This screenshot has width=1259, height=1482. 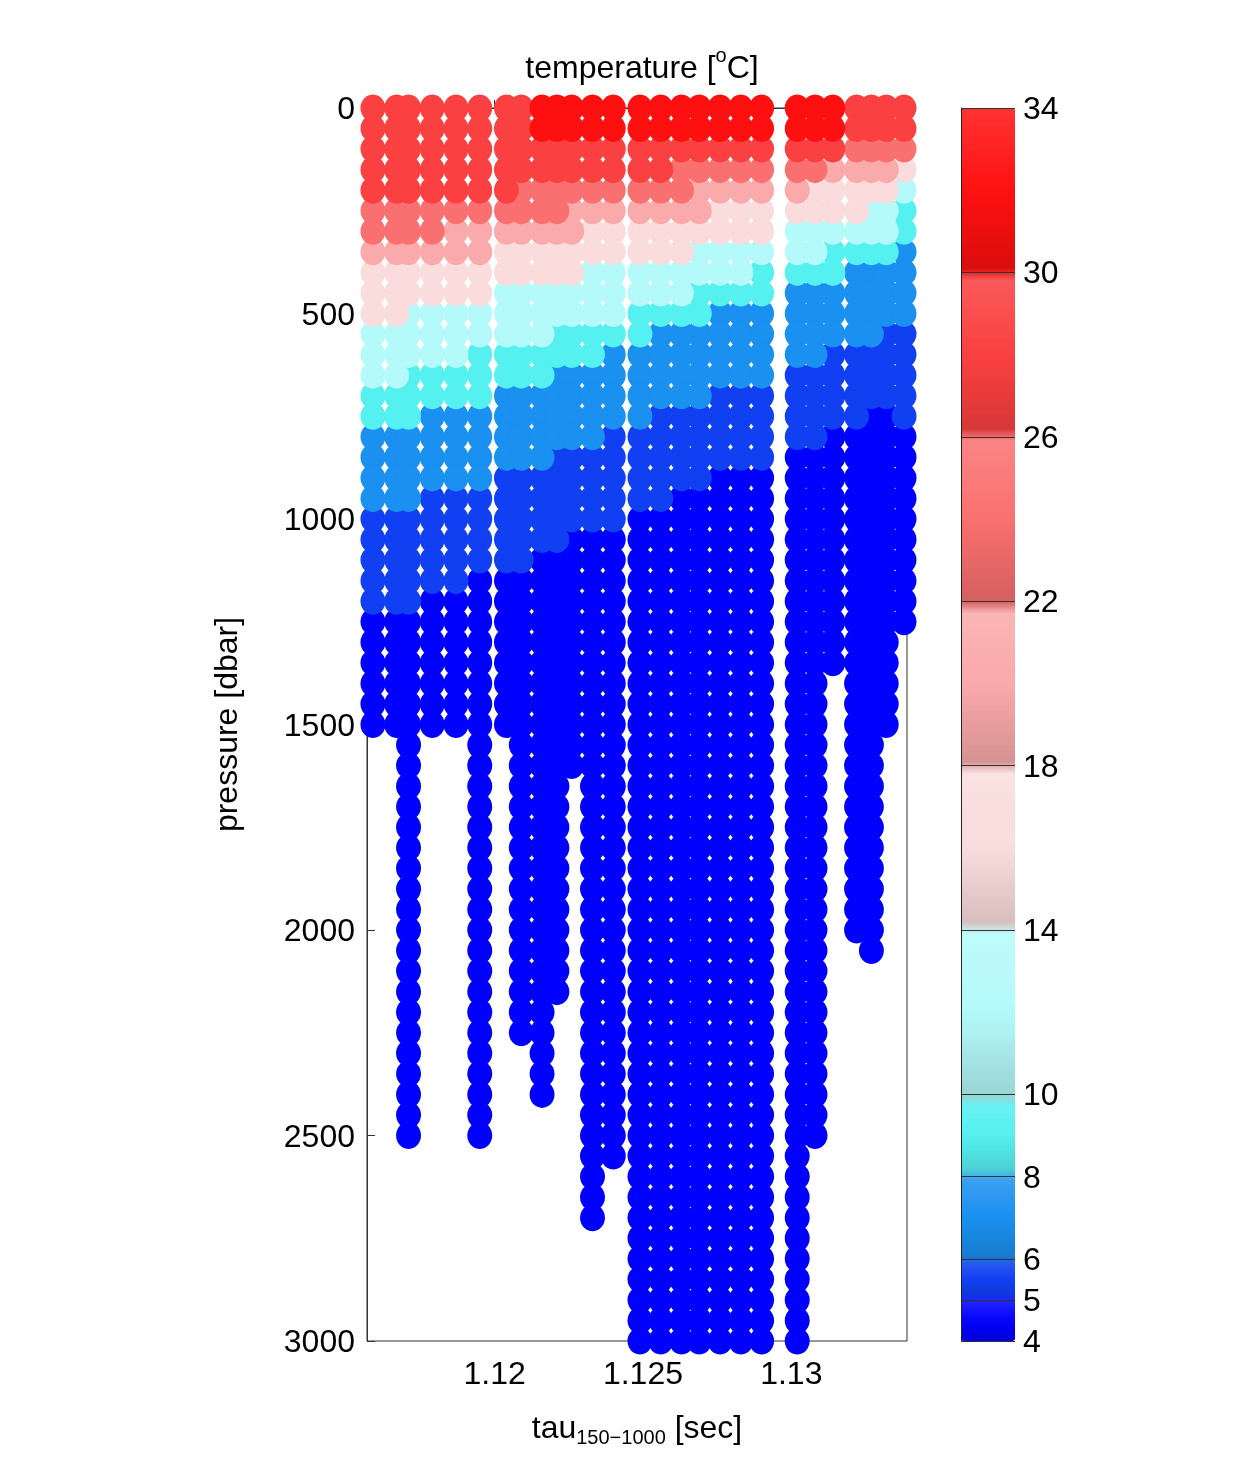 What do you see at coordinates (346, 108) in the screenshot?
I see `y-tick-label: 0` at bounding box center [346, 108].